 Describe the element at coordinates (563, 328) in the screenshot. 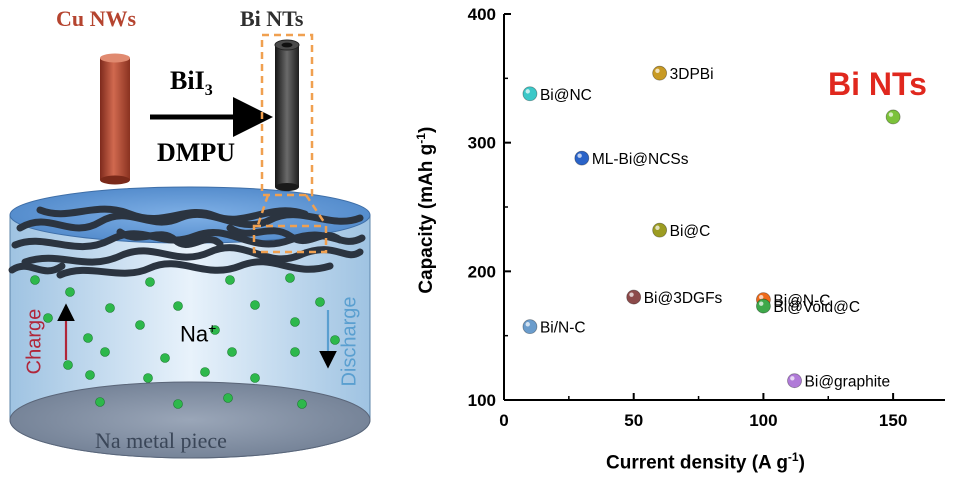

I see `data-point-label: Bi/N-C` at that location.